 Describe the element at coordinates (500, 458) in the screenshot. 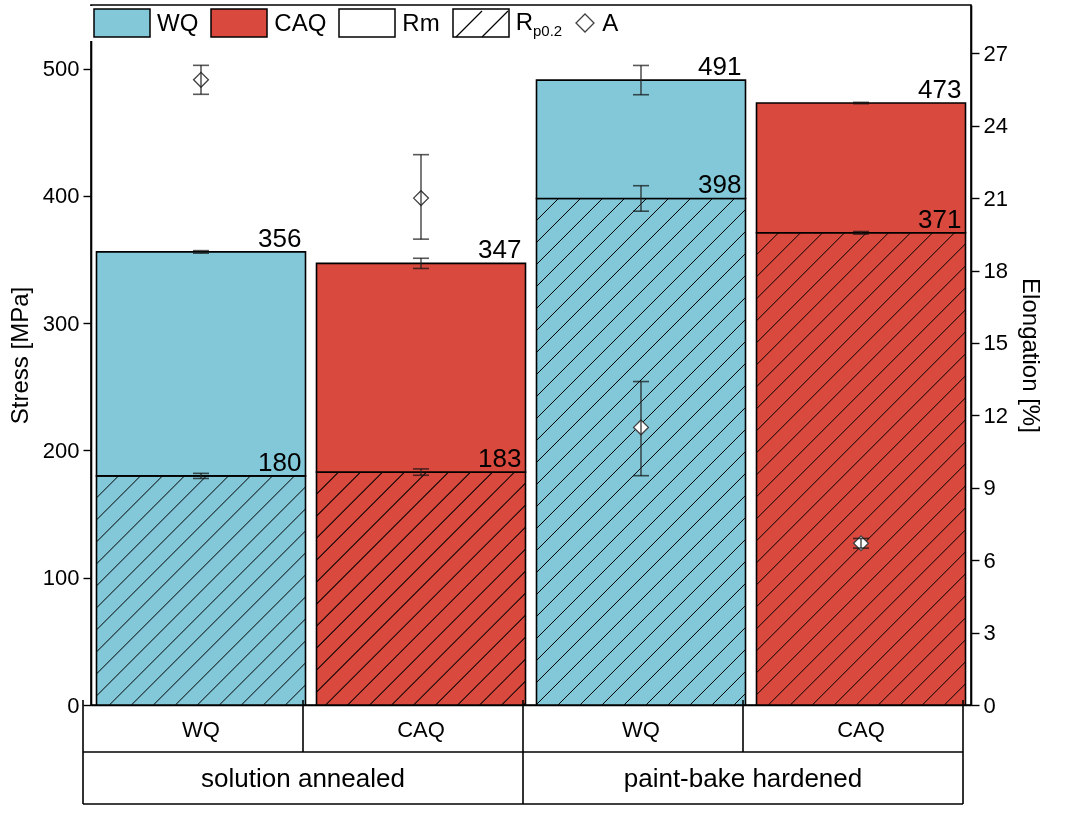

I see `data-label: 183` at that location.